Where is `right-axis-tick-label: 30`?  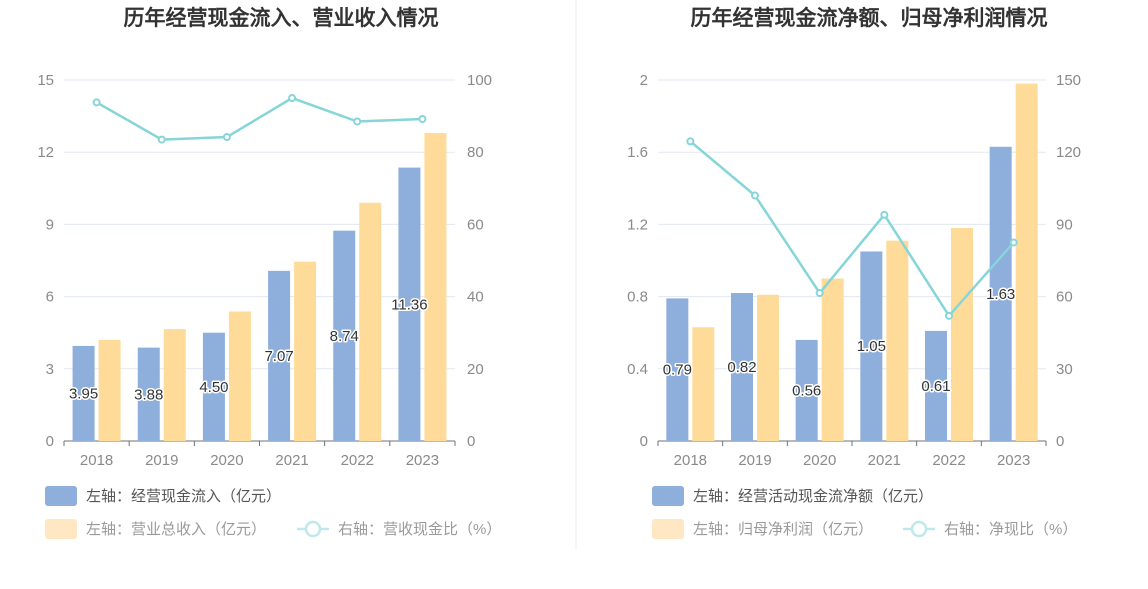
right-axis-tick-label: 30 is located at coordinates (1064, 369).